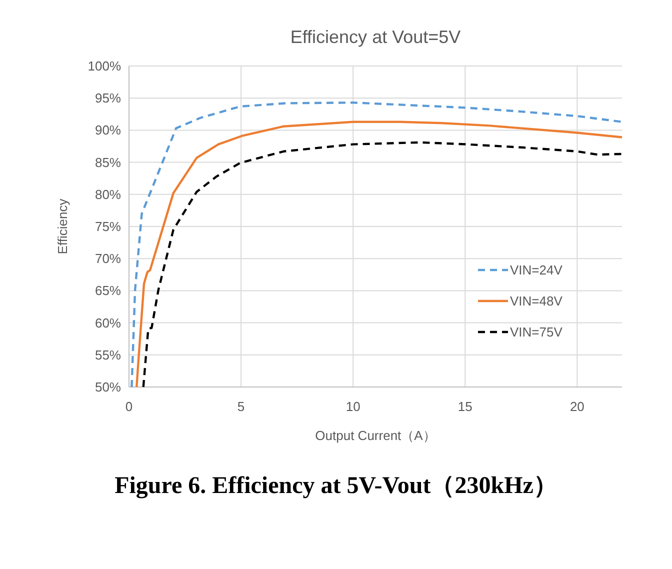 This screenshot has width=672, height=569. What do you see at coordinates (536, 332) in the screenshot?
I see `legend-label: VIN=75V` at bounding box center [536, 332].